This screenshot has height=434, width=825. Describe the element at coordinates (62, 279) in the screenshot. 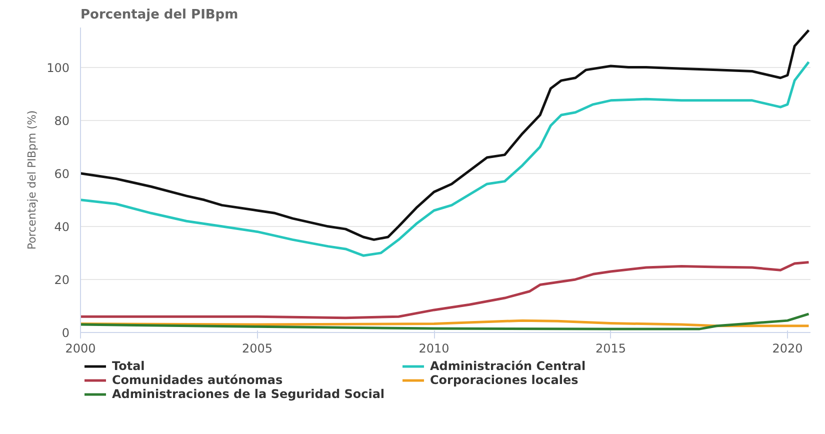

I see `y-tick-label: 20` at that location.